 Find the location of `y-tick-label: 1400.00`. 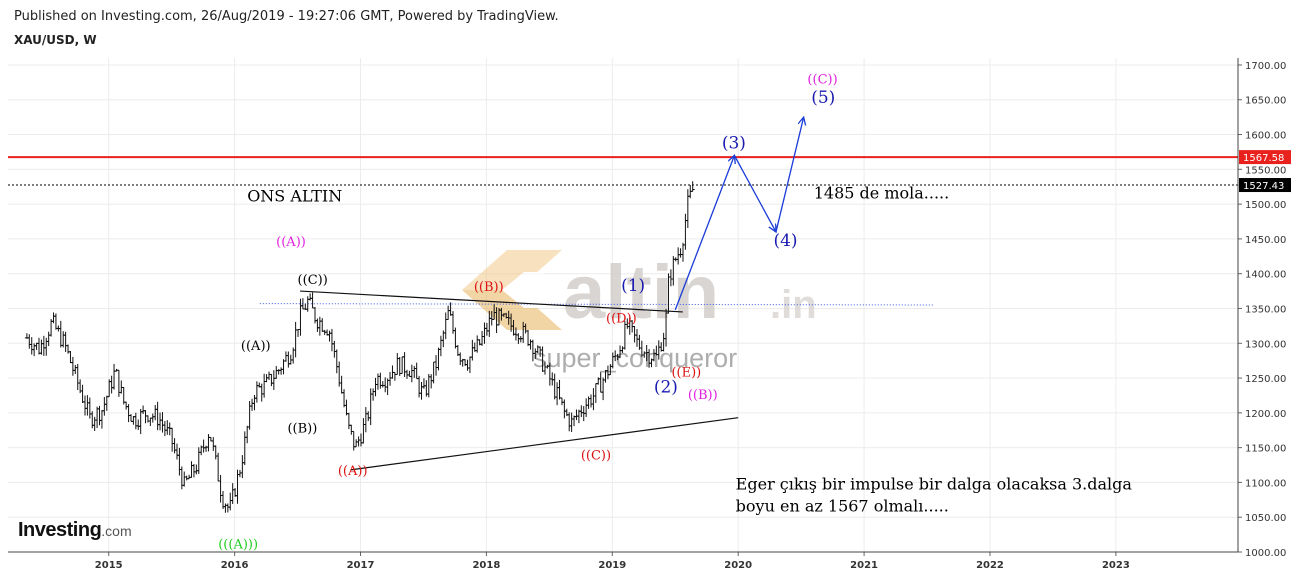

y-tick-label: 1400.00 is located at coordinates (1265, 275).